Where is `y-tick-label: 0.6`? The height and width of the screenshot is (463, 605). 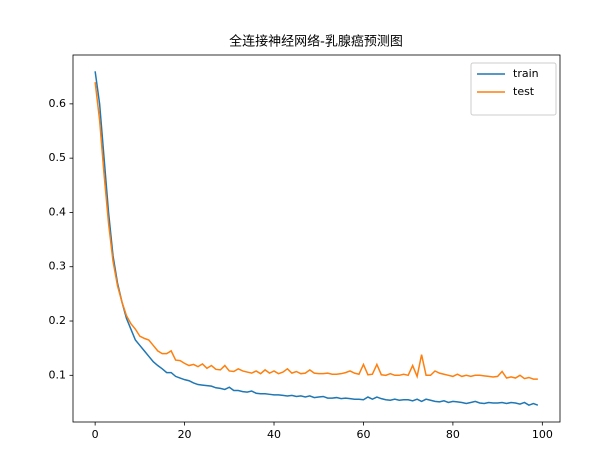 y-tick-label: 0.6 is located at coordinates (58, 103).